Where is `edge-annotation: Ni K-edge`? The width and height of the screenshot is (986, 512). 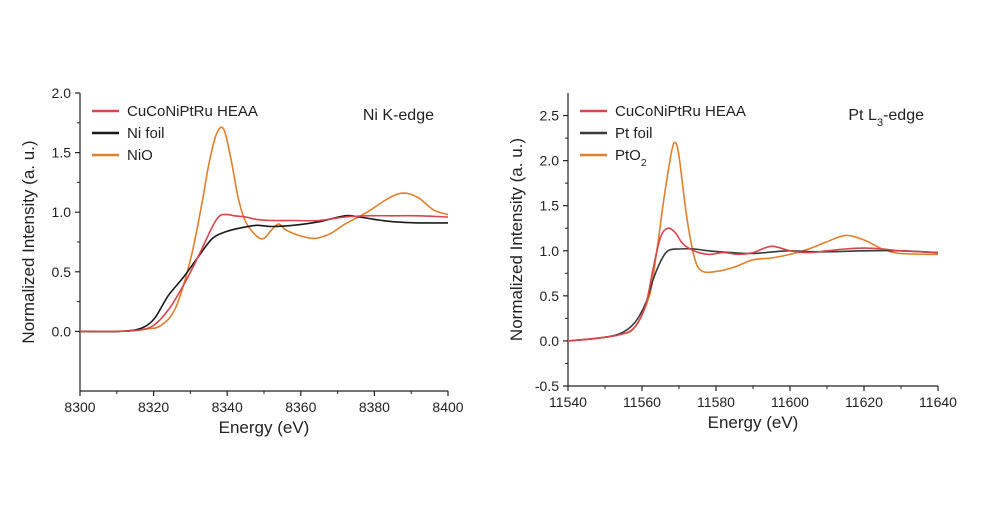 edge-annotation: Ni K-edge is located at coordinates (398, 115).